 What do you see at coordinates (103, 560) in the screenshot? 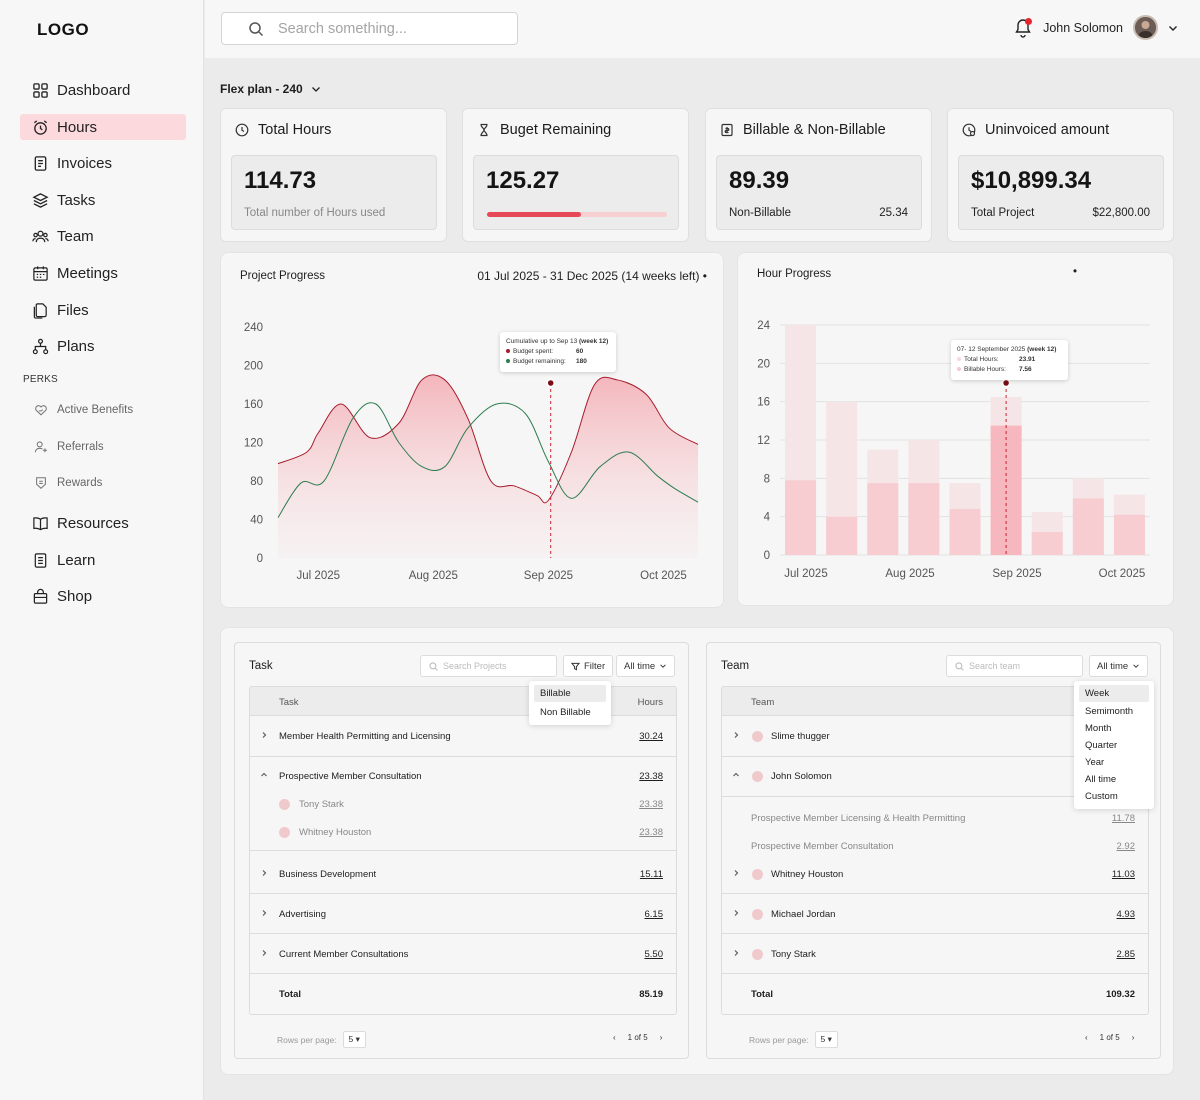
I see `nav-item-learn: Learn` at bounding box center [103, 560].